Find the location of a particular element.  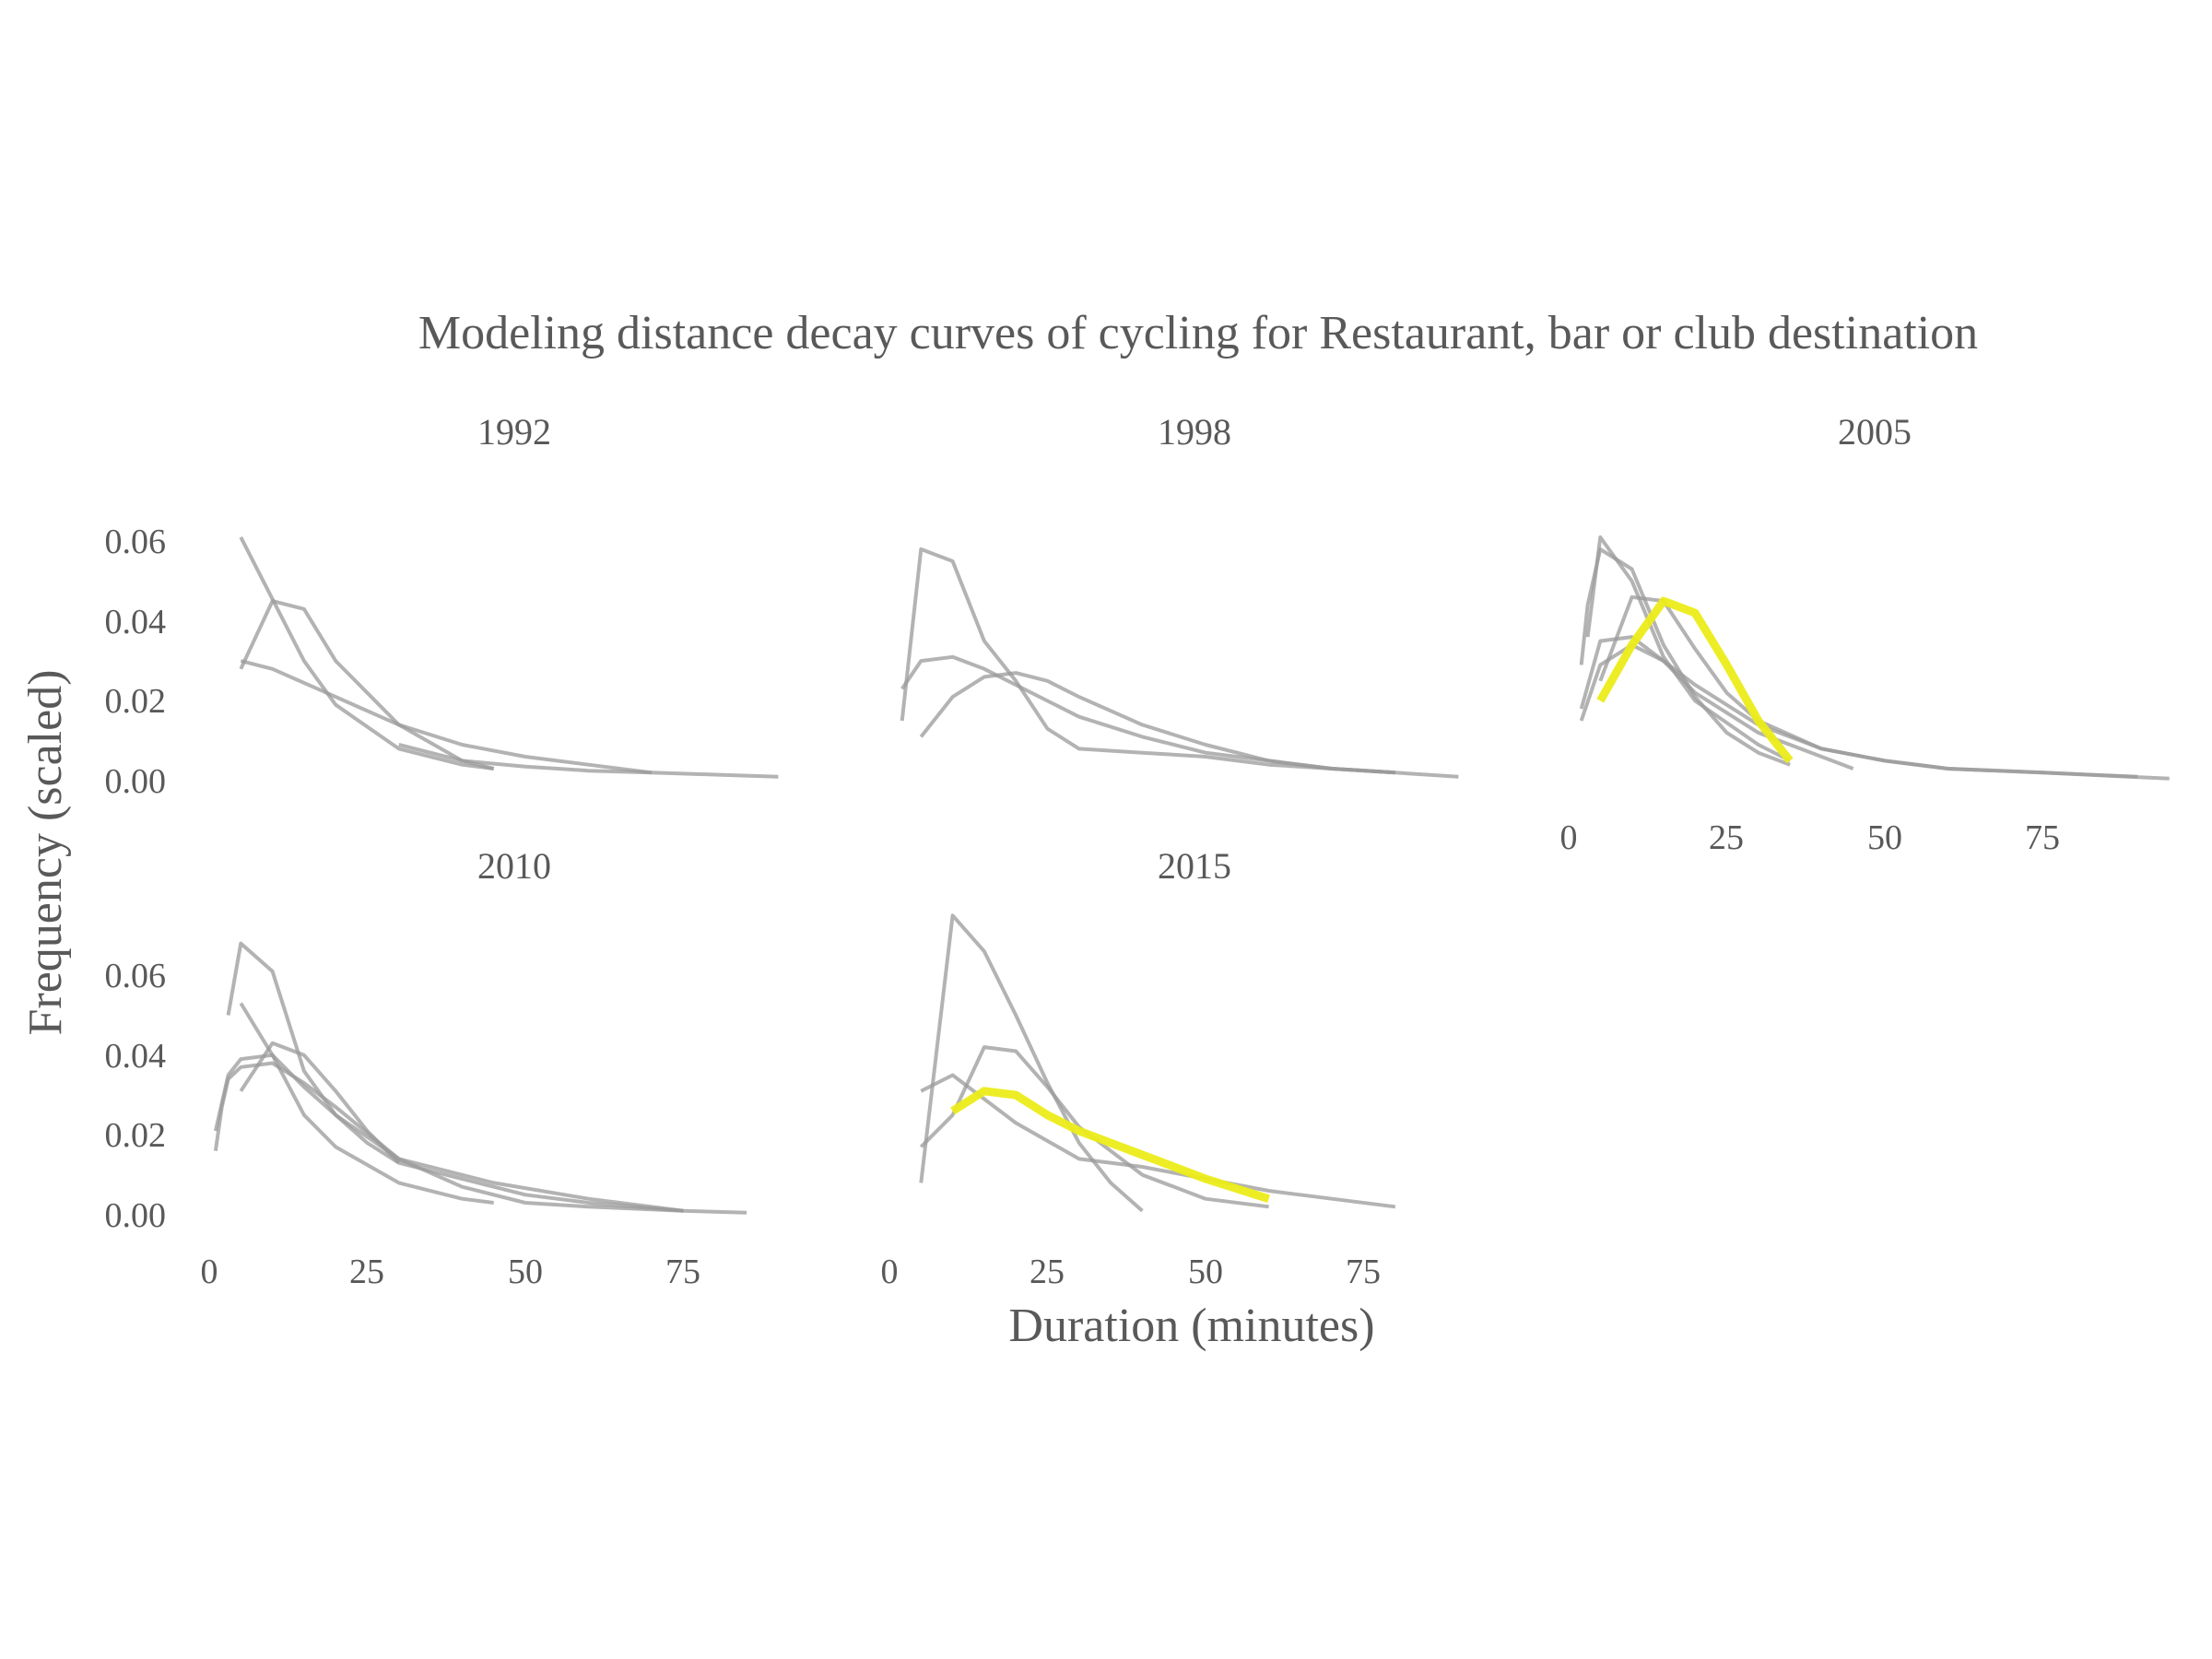

x-axis-ticks-2005: 0 25 50 75 is located at coordinates (1810, 837).